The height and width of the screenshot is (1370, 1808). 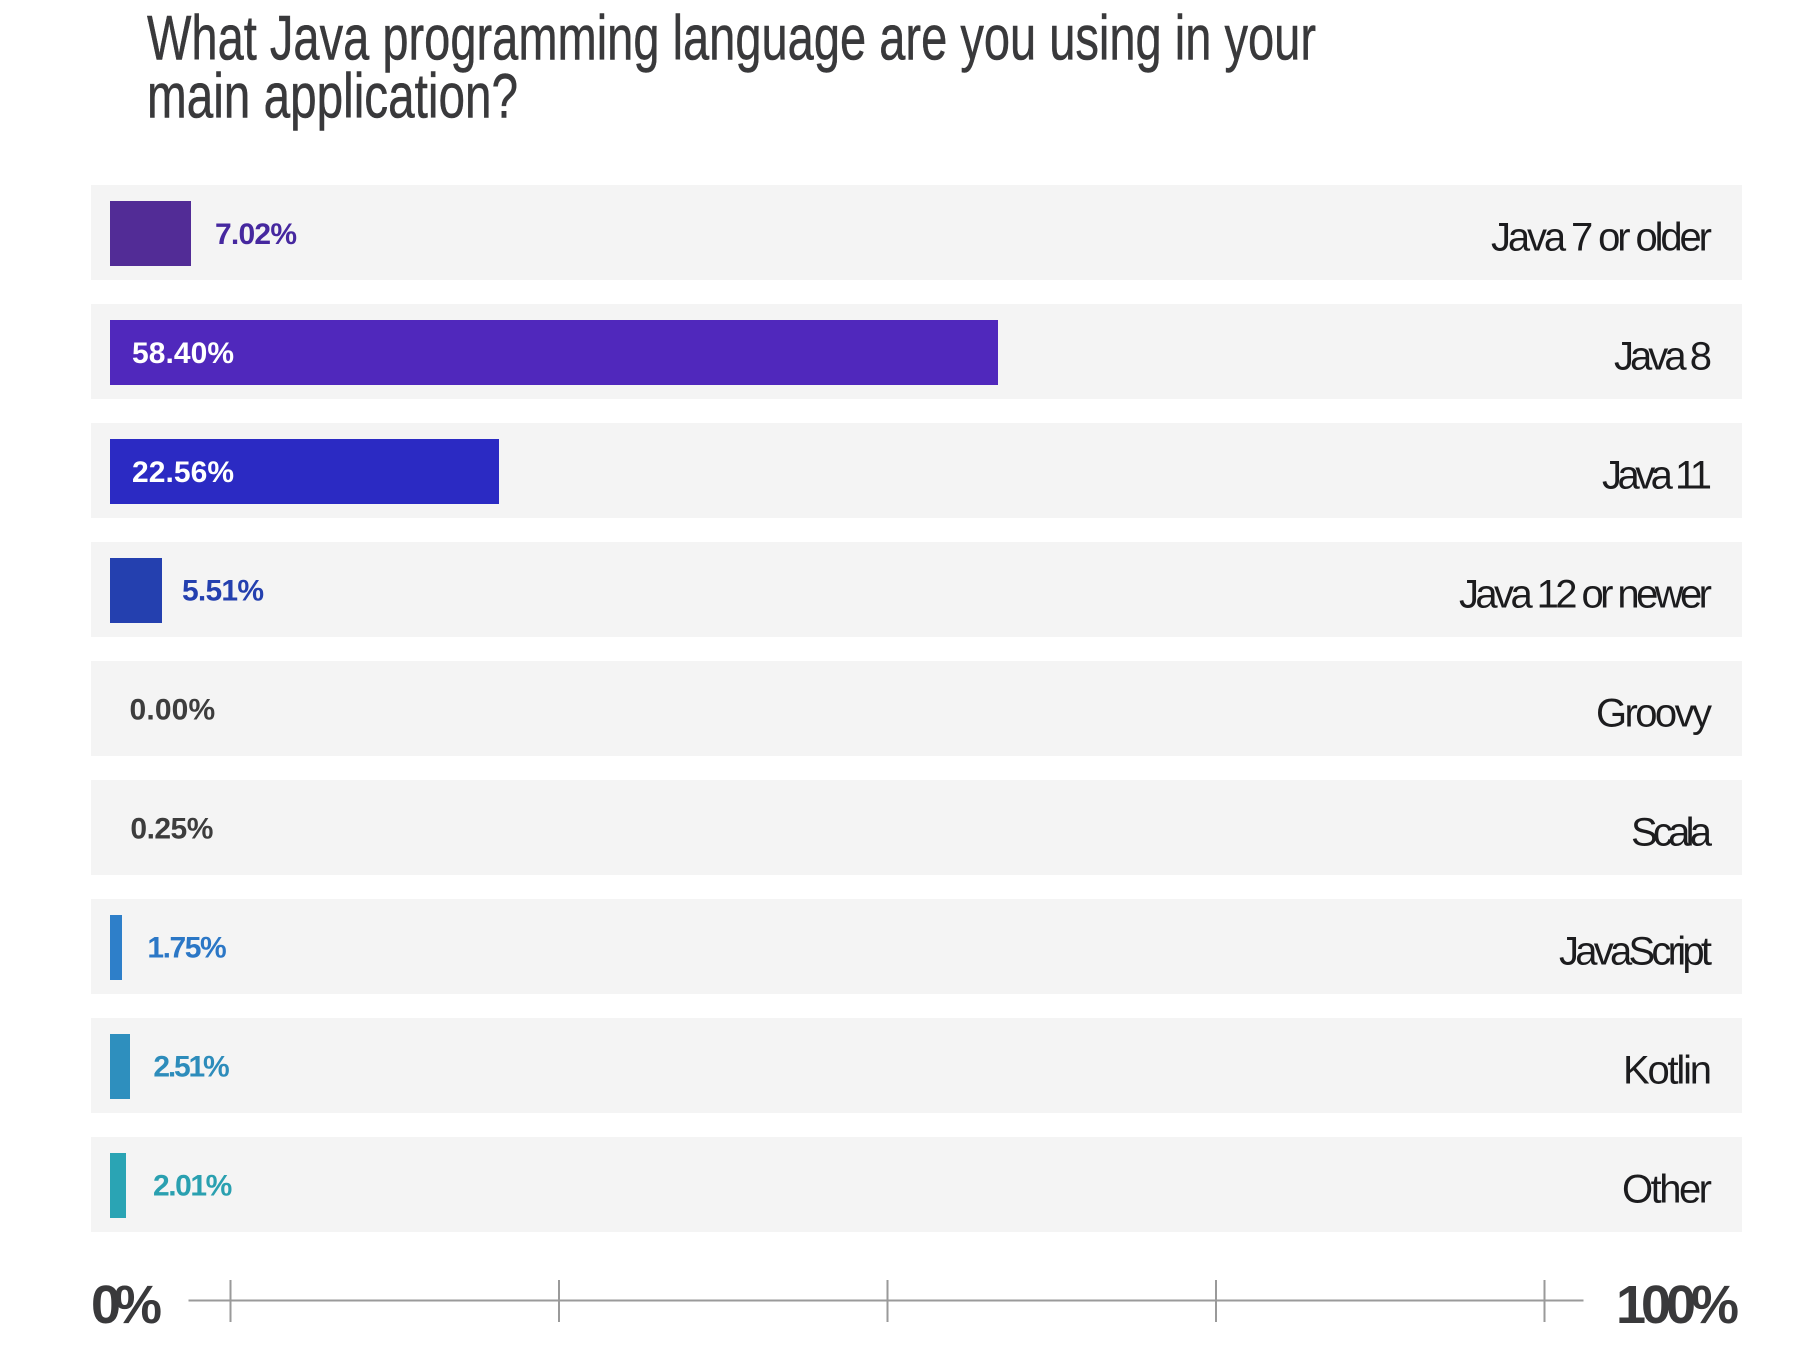 I want to click on svg-text: 100%, so click(x=1677, y=1305).